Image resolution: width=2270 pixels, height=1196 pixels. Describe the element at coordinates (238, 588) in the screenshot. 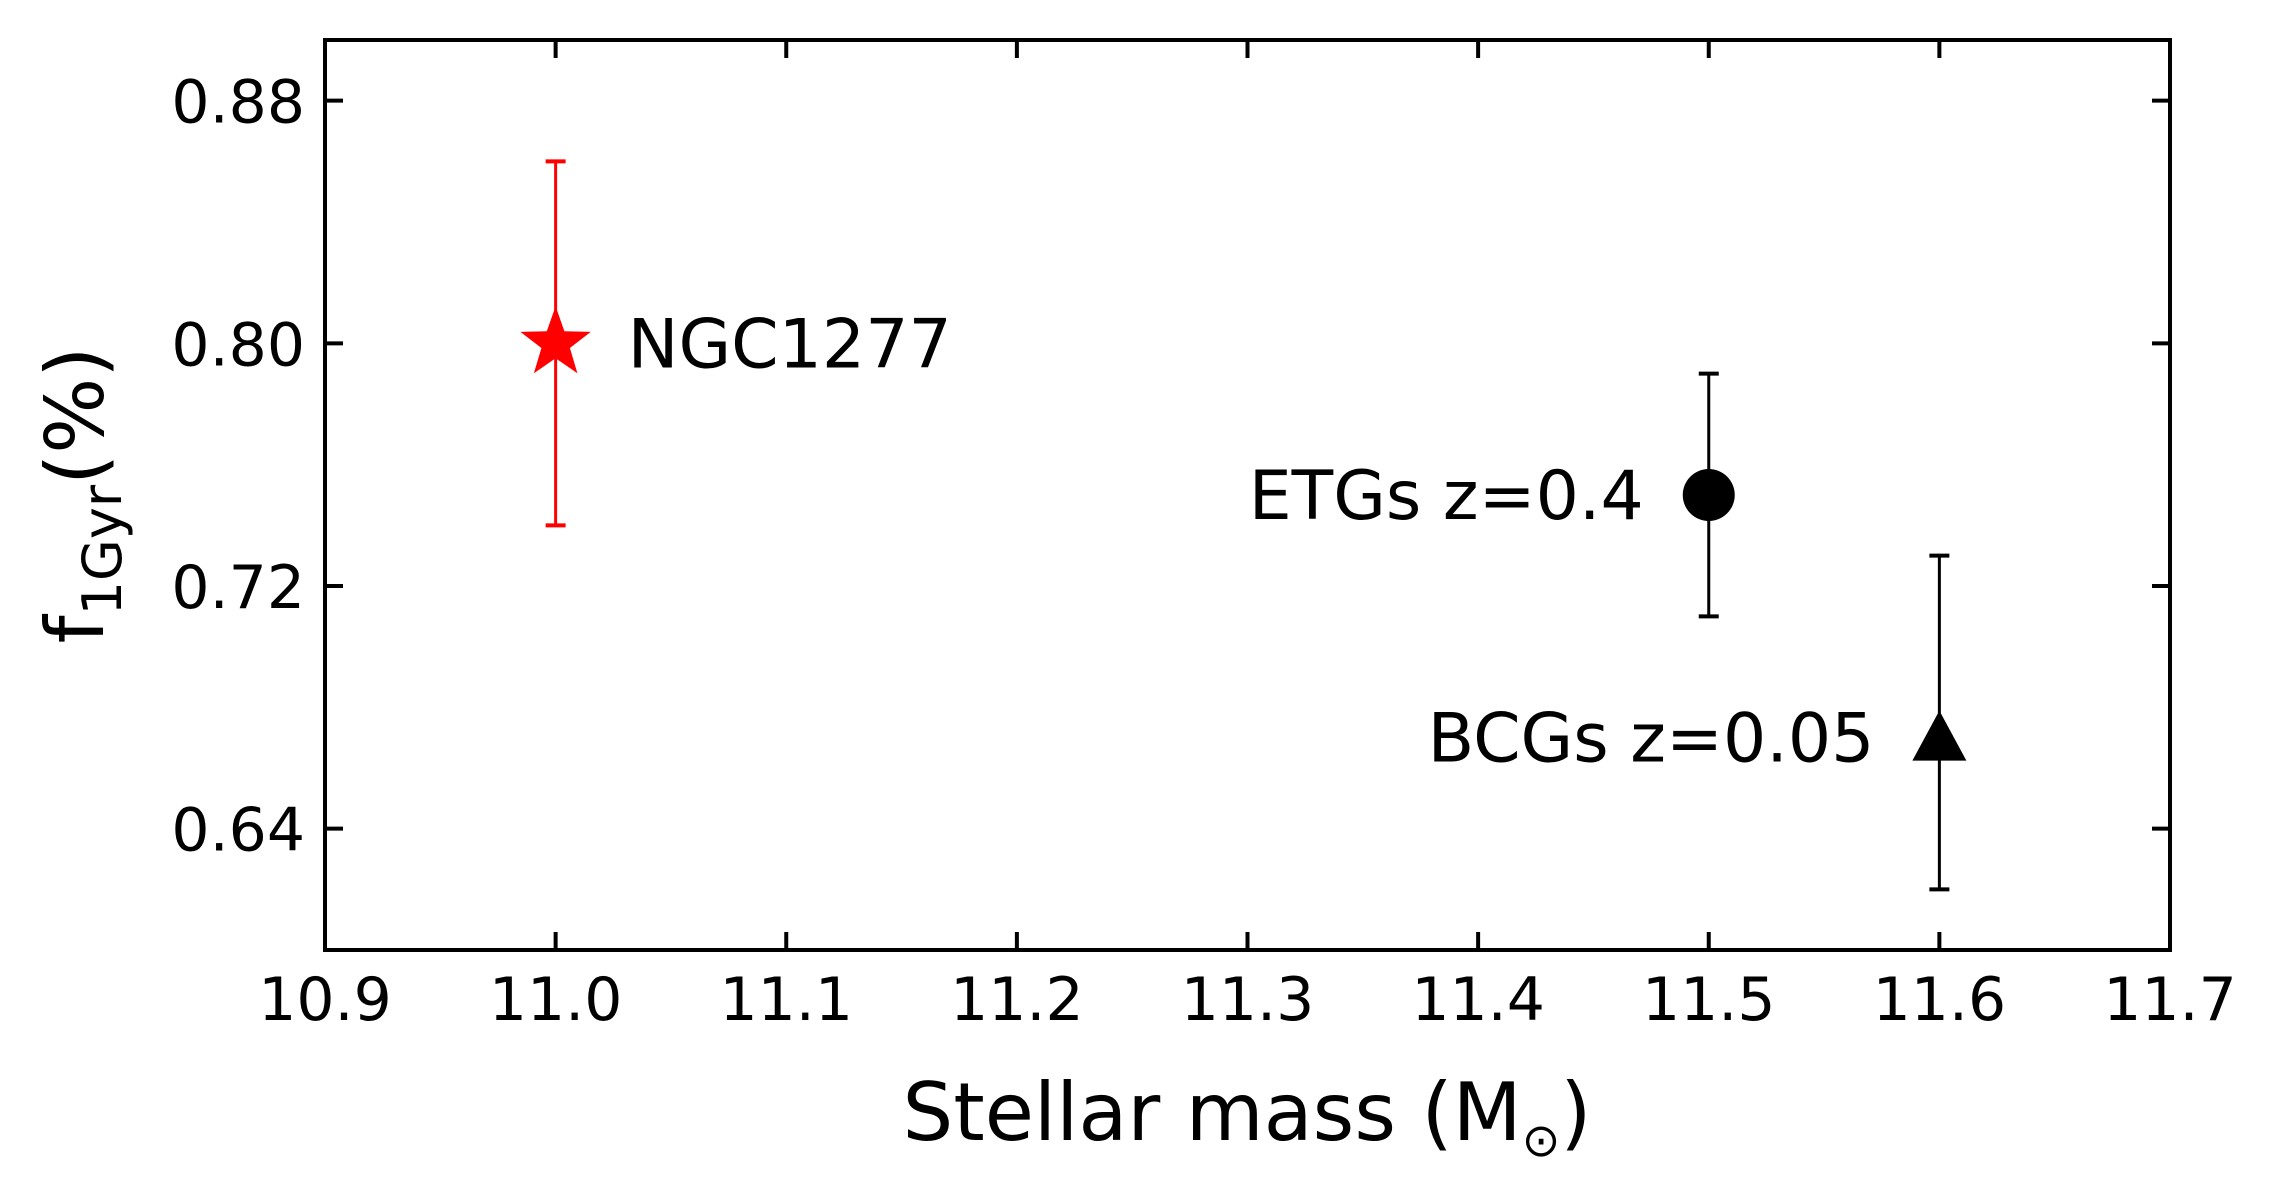

I see `y-tick-label: 0.72` at that location.